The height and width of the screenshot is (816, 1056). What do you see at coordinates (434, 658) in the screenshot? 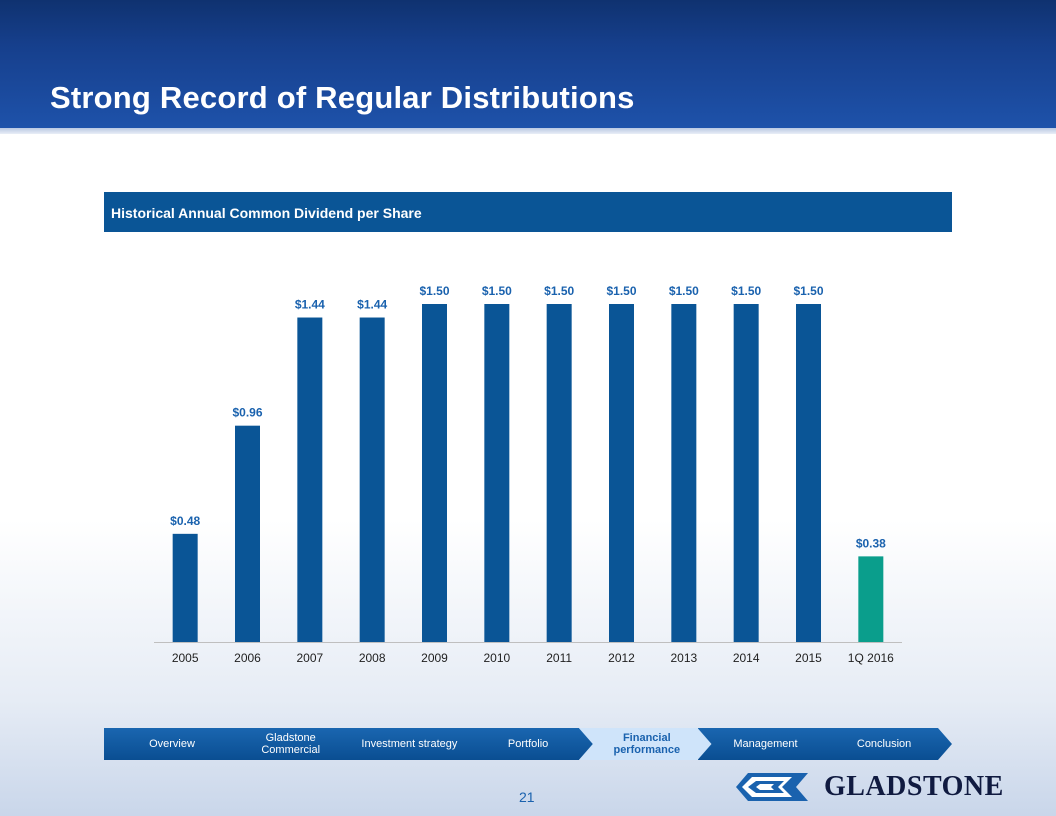
I see `x-tick-label-2009: 2009` at bounding box center [434, 658].